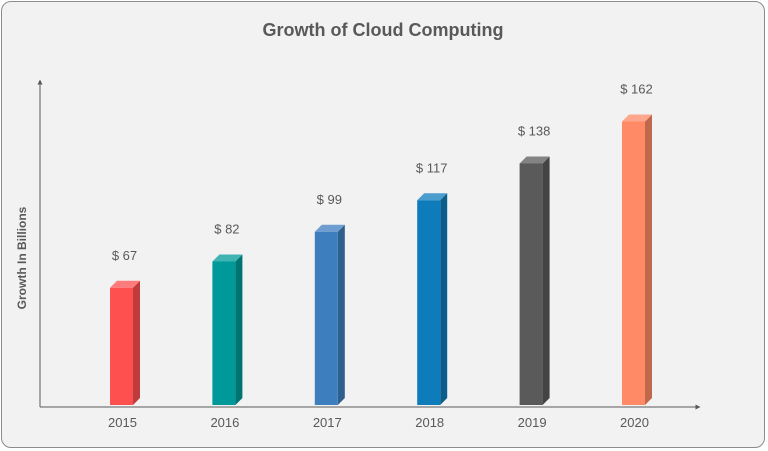 The image size is (768, 451). I want to click on bar-front-2017, so click(326, 318).